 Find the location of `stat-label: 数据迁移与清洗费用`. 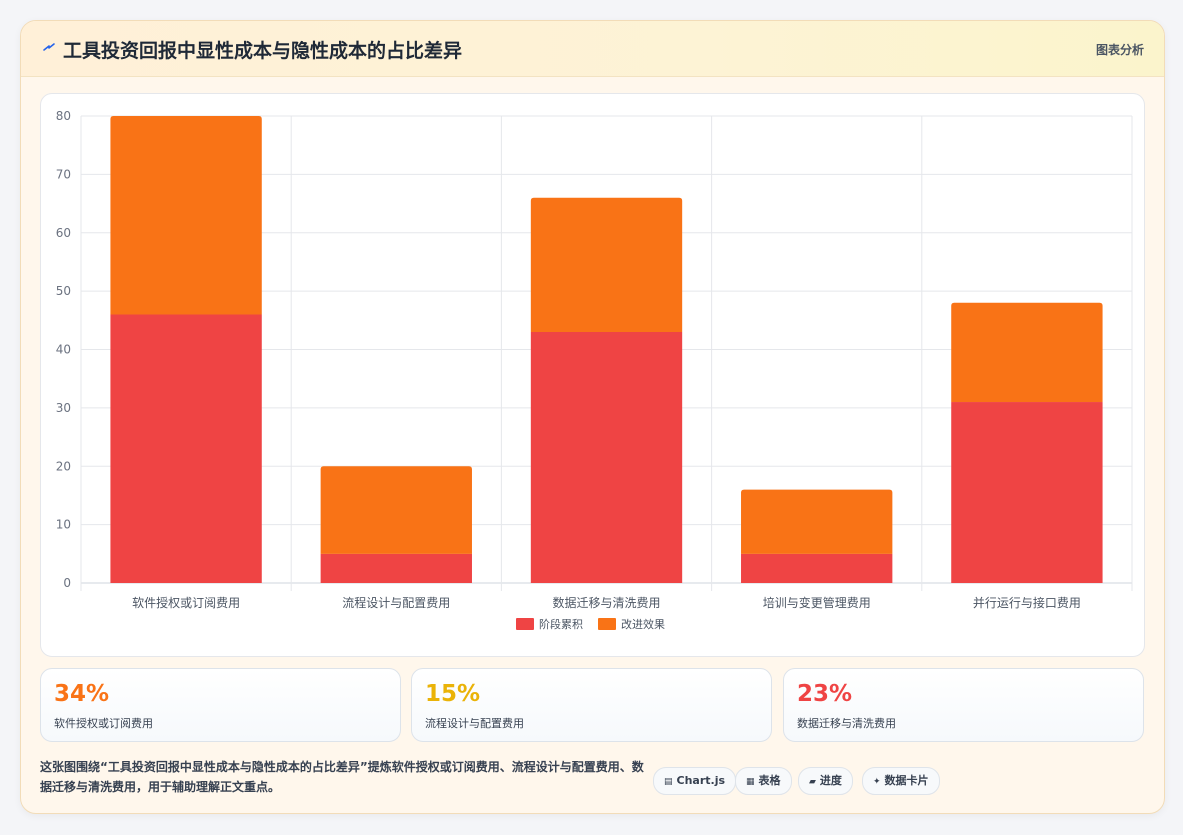

stat-label: 数据迁移与清洗费用 is located at coordinates (846, 723).